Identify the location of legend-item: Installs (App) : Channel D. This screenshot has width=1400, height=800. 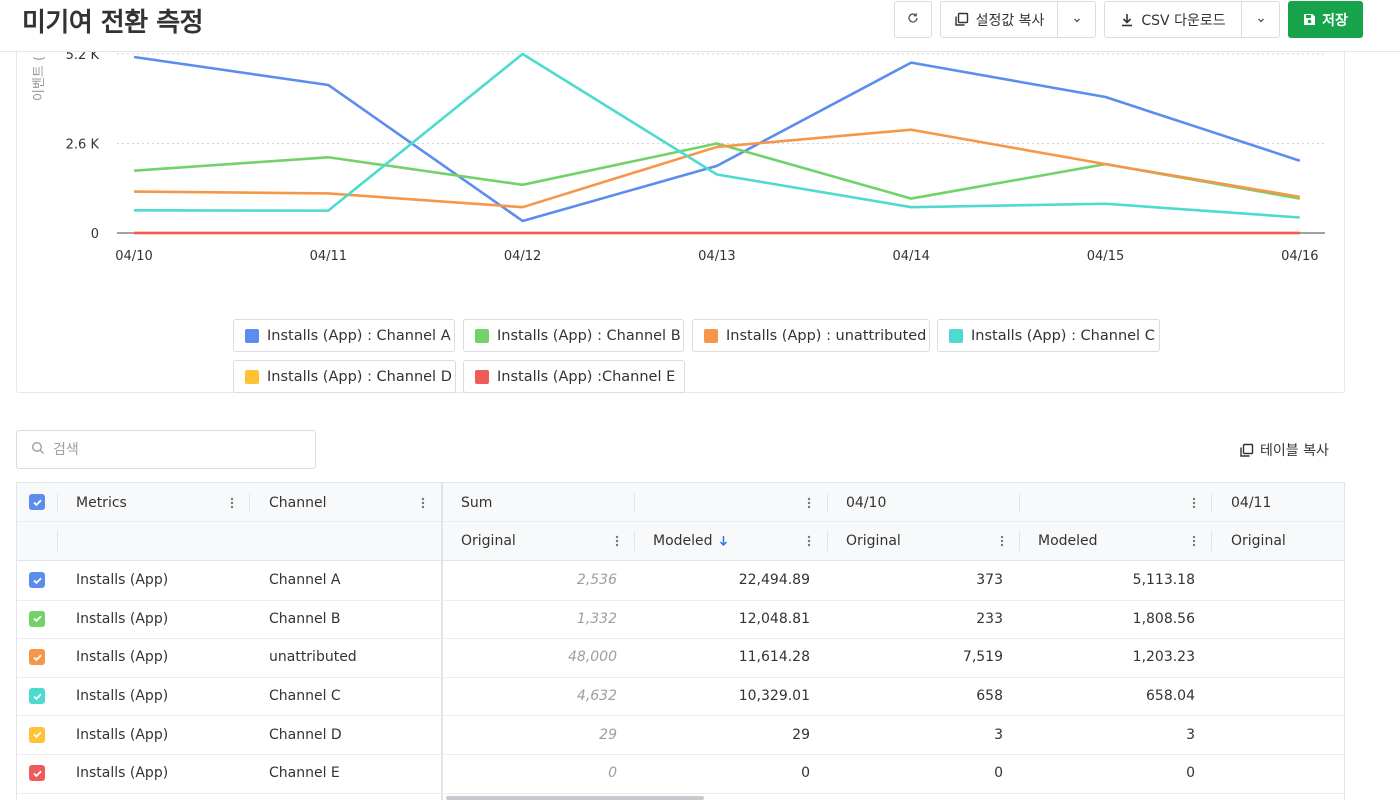
(344, 376).